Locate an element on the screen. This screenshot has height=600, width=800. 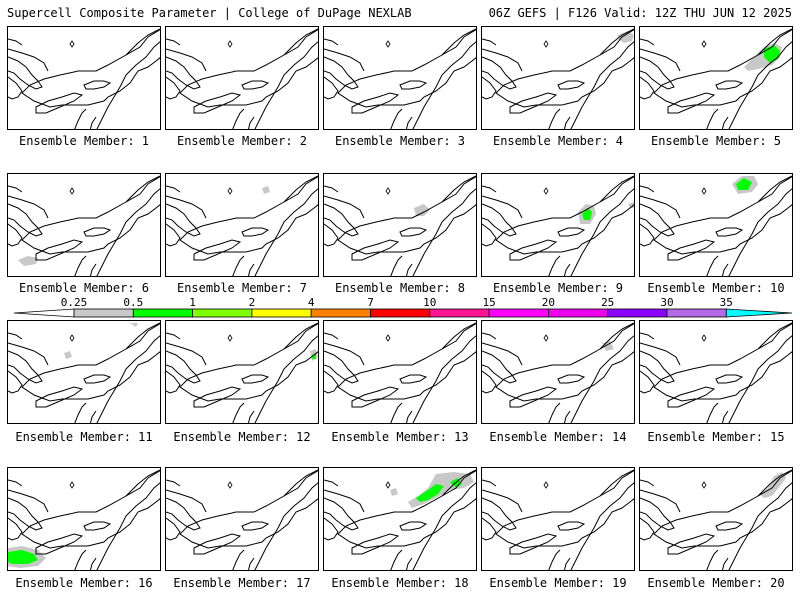
ensemble-member-caption: Ensemble Member: 8 is located at coordinates (400, 288).